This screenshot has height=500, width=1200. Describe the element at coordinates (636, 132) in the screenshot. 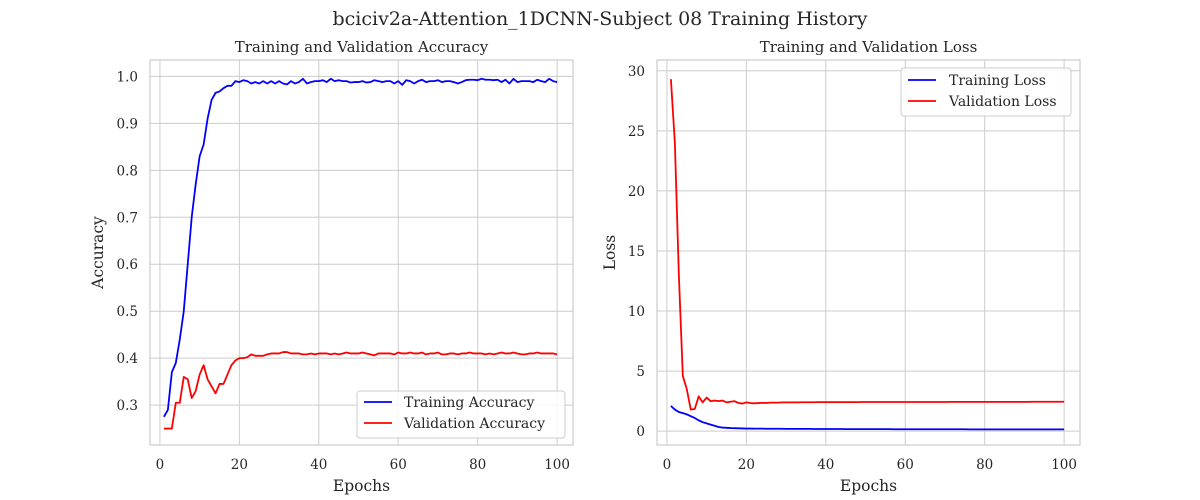

I see `loss-y-tick-label: 25` at that location.